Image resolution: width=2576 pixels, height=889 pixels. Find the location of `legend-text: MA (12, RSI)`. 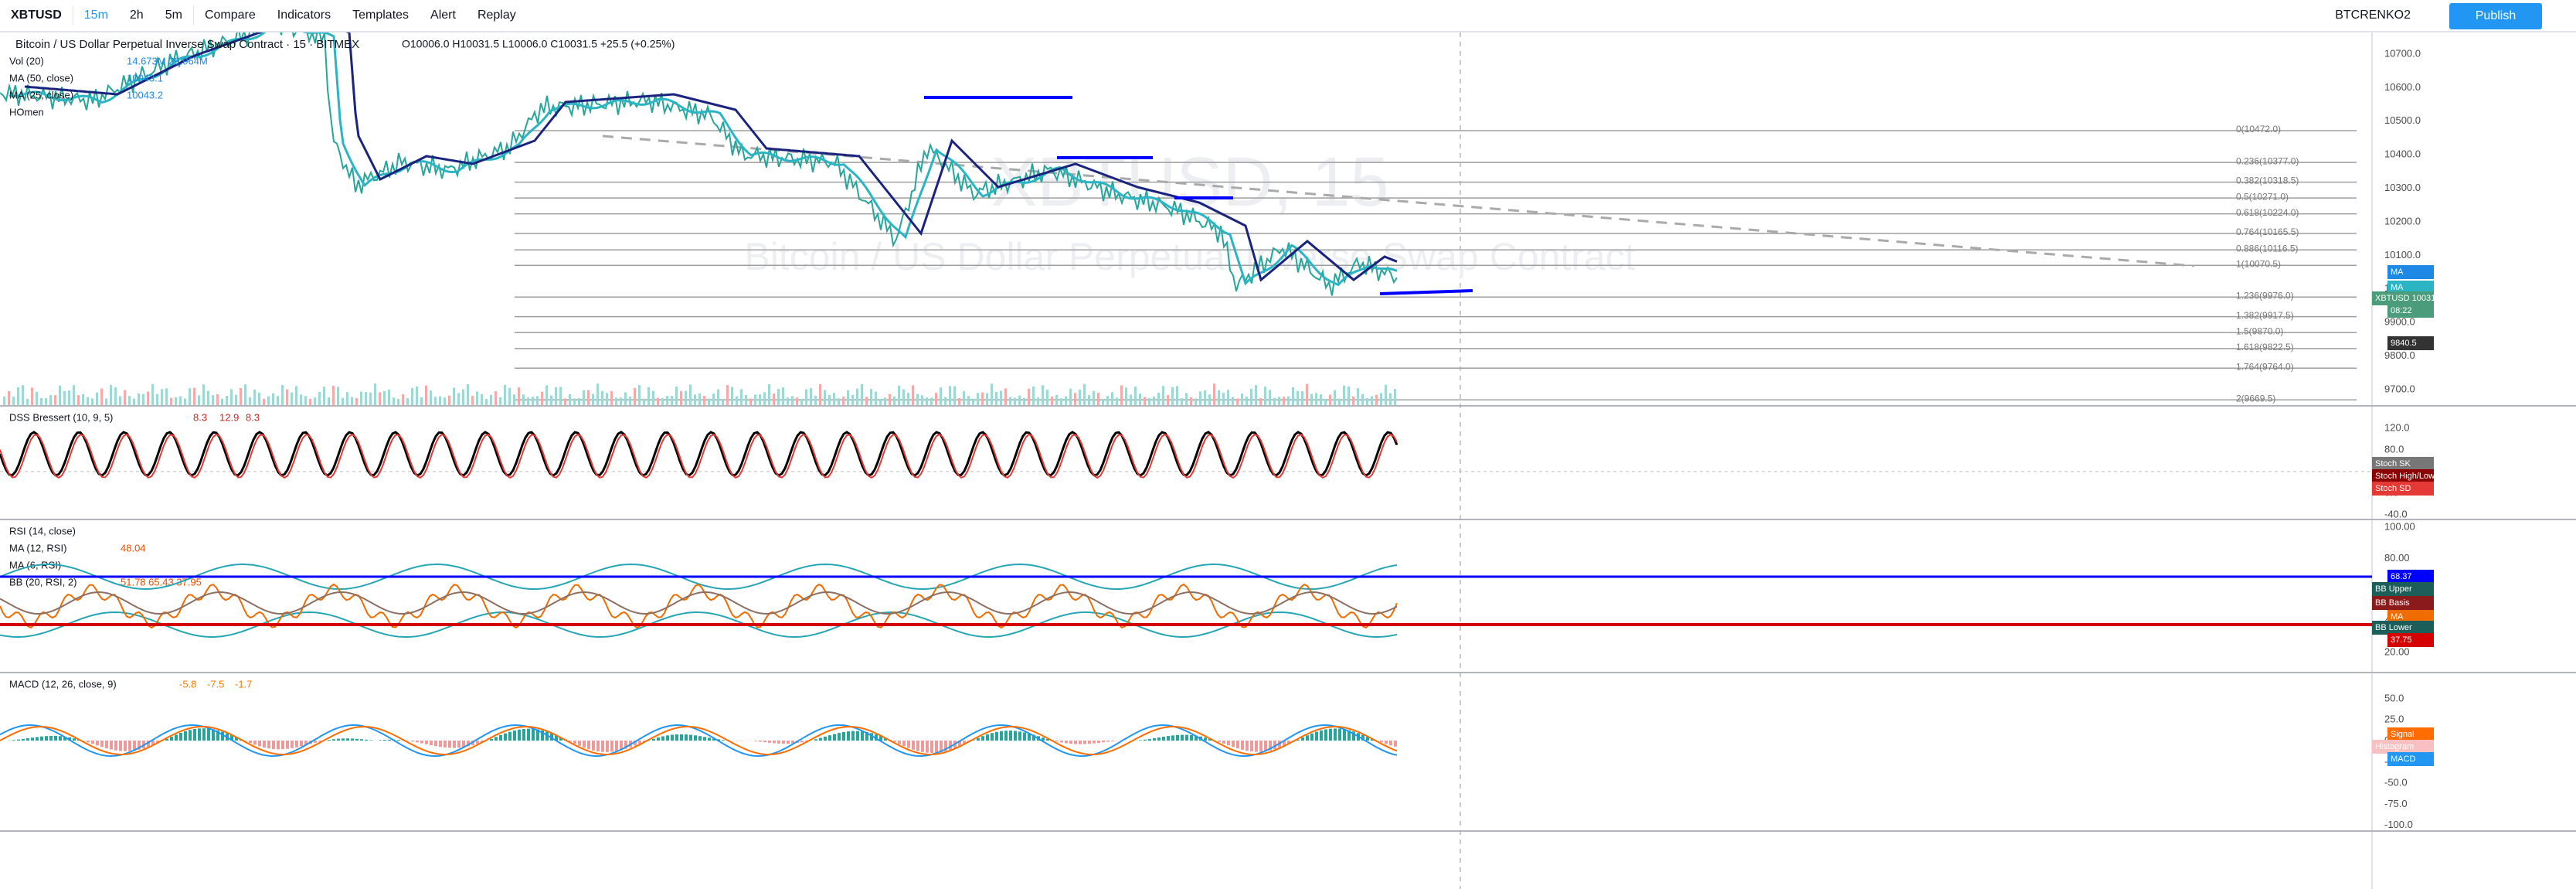

legend-text: MA (12, RSI) is located at coordinates (37, 548).